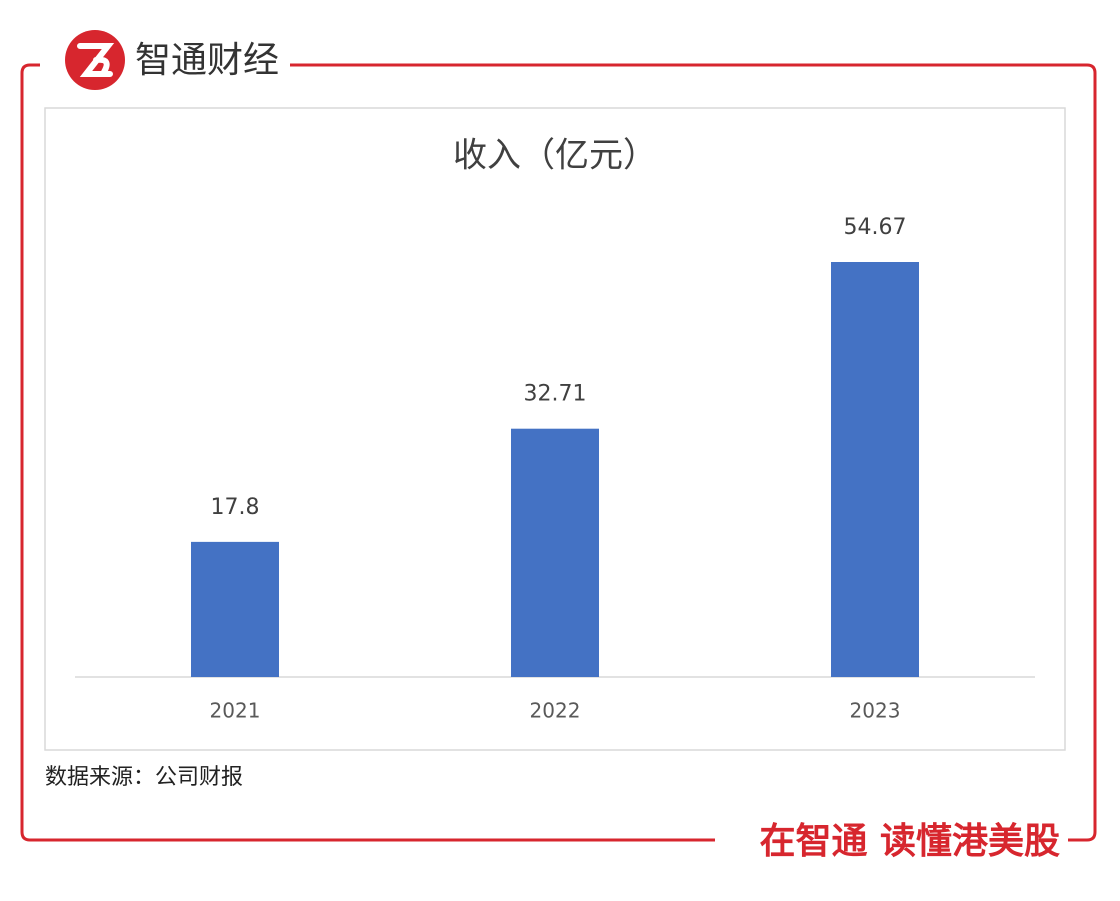 The height and width of the screenshot is (901, 1120). Describe the element at coordinates (555, 711) in the screenshot. I see `x-tick-label: 2022` at that location.